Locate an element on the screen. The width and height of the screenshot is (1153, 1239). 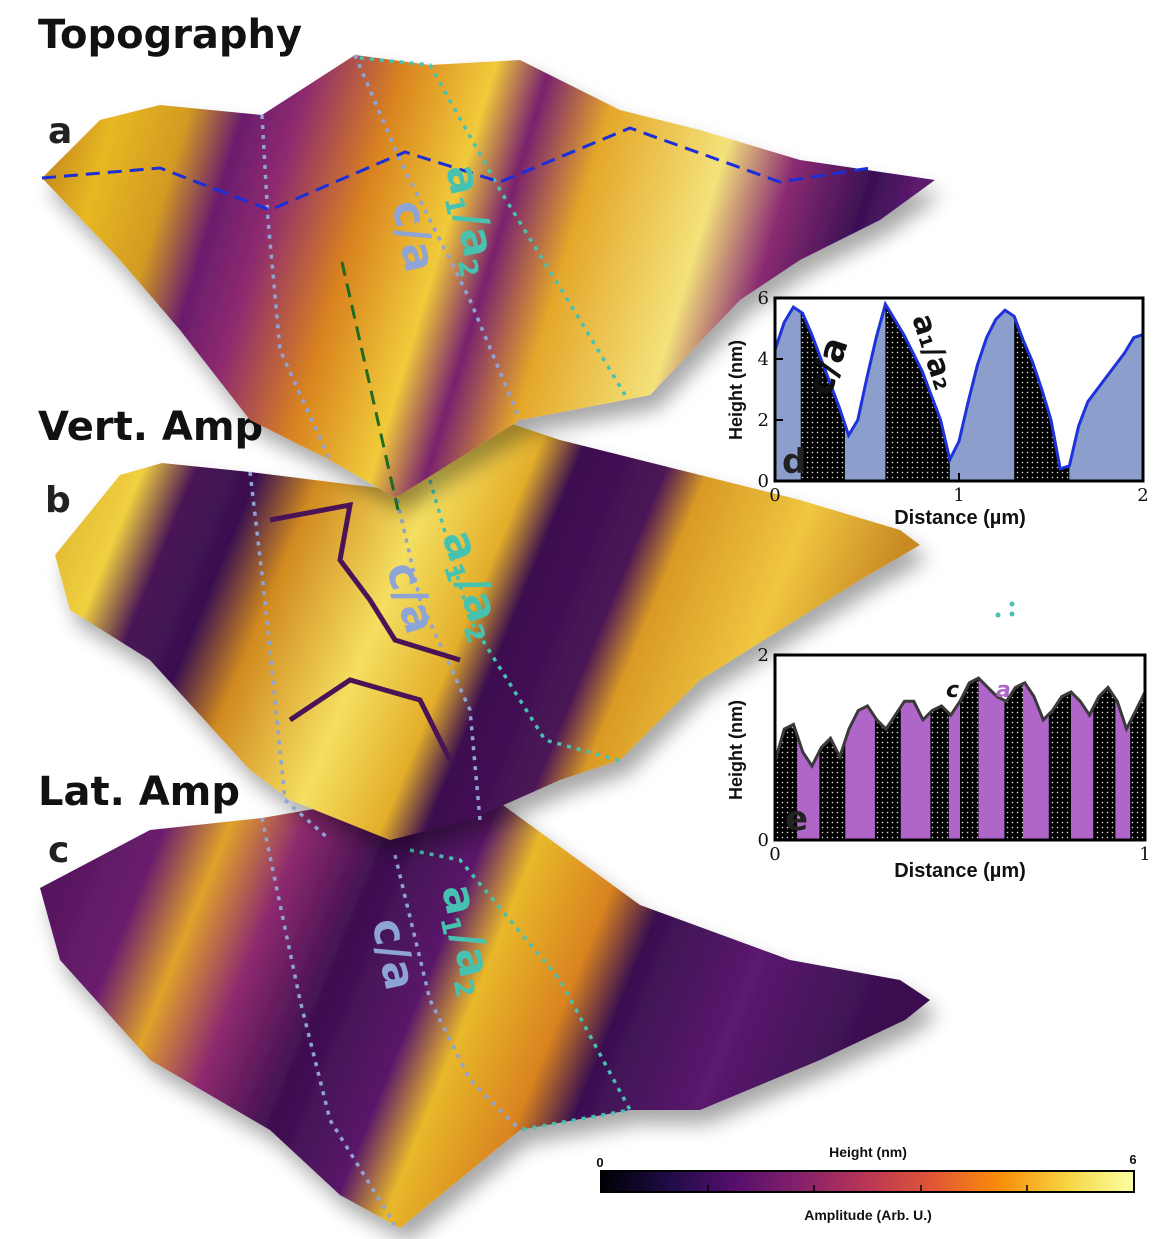
chart-d-ytick-label-2: 4 is located at coordinates (763, 359).